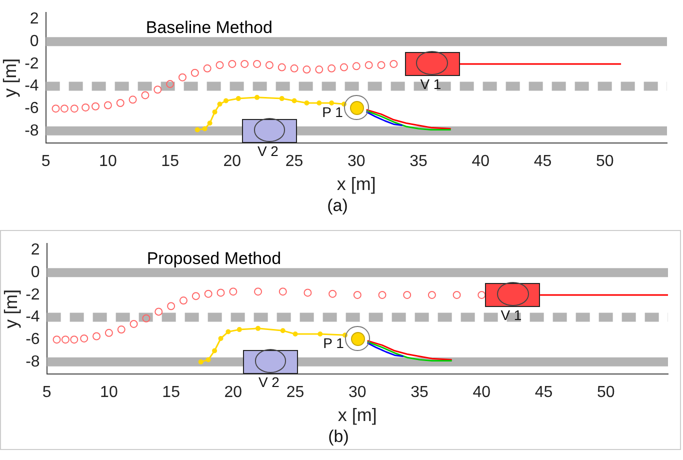 Image resolution: width=683 pixels, height=460 pixels. What do you see at coordinates (171, 393) in the screenshot?
I see `x-tick-label: 15` at bounding box center [171, 393].